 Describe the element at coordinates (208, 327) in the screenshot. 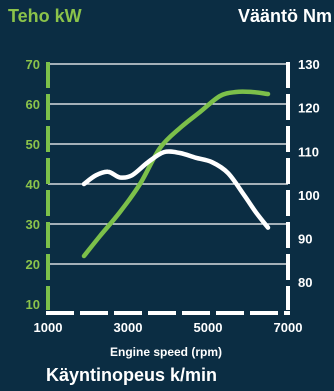

I see `x-tick-label: 5000` at that location.